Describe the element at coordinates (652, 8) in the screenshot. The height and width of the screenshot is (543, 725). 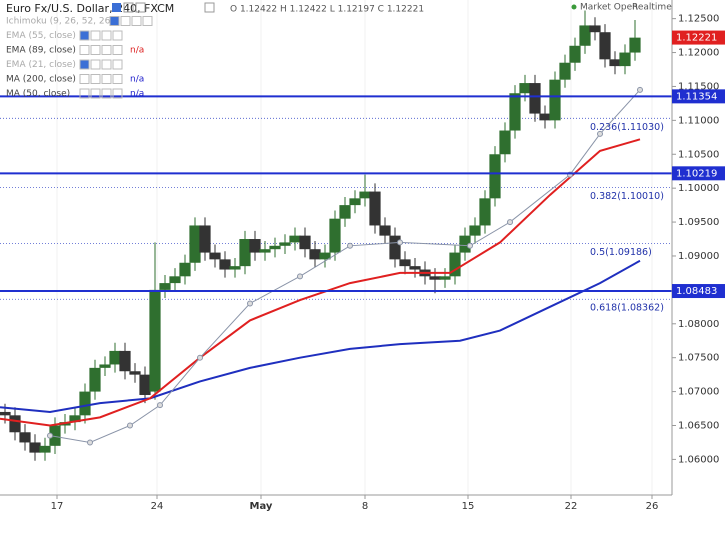
I see `realtime-status: Realtime` at that location.